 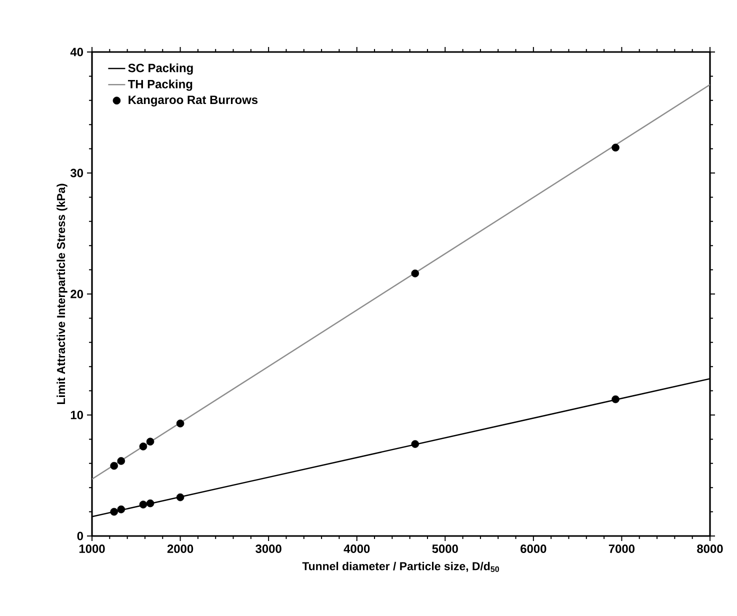 What do you see at coordinates (533, 548) in the screenshot?
I see `x-tick-label: 6000` at bounding box center [533, 548].